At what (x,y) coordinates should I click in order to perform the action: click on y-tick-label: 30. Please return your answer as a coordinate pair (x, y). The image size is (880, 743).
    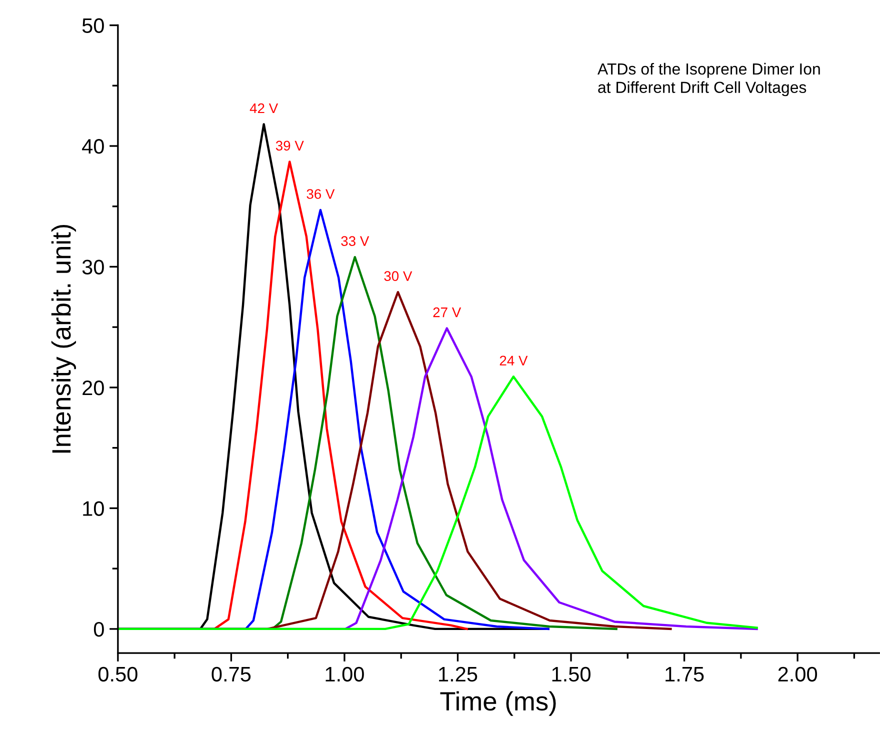
    Looking at the image, I should click on (93, 267).